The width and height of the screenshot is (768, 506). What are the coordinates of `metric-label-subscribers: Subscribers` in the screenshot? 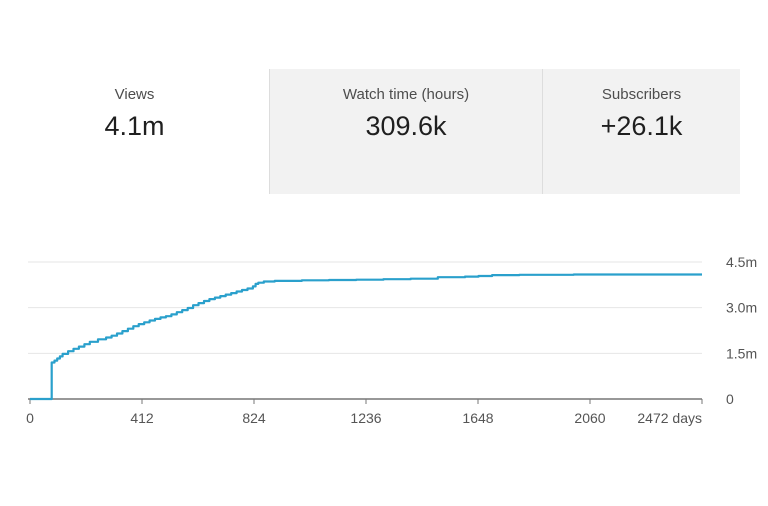 It's located at (641, 94).